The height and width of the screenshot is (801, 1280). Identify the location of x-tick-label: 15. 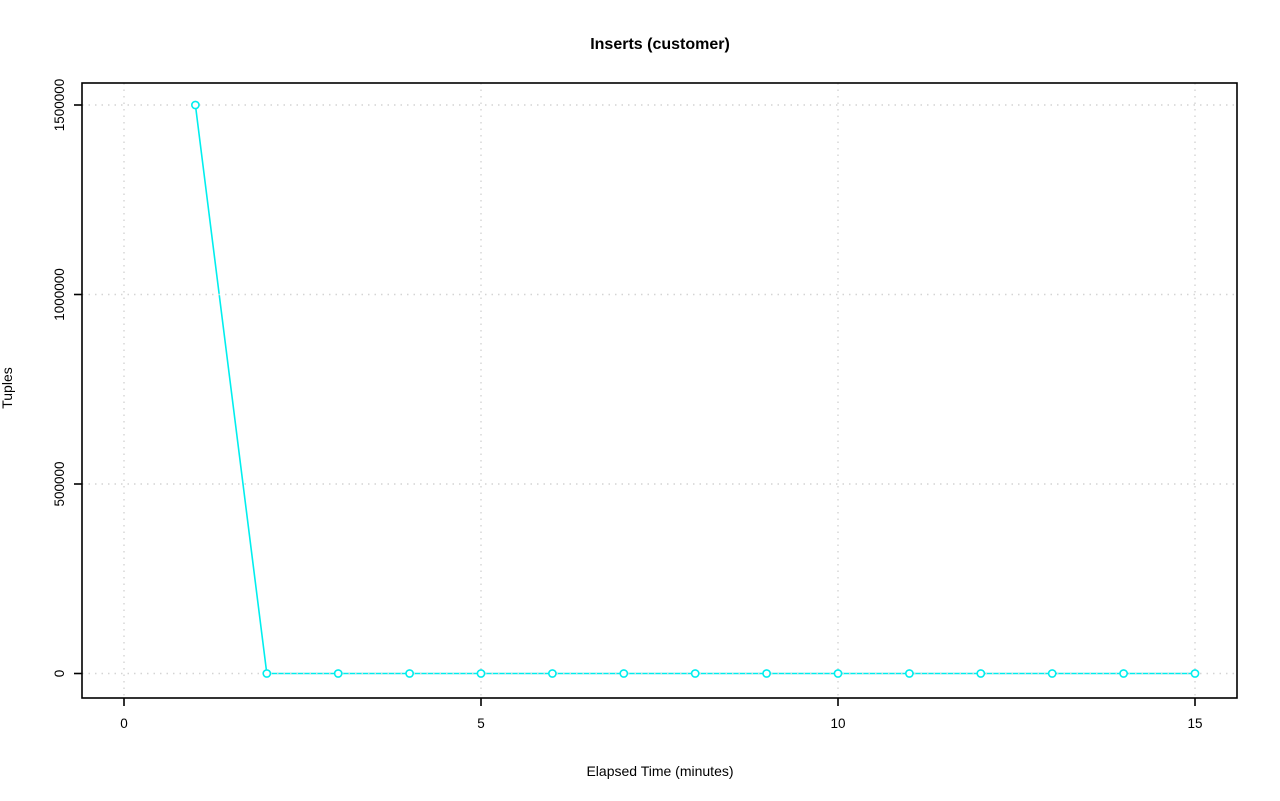
(1194, 723).